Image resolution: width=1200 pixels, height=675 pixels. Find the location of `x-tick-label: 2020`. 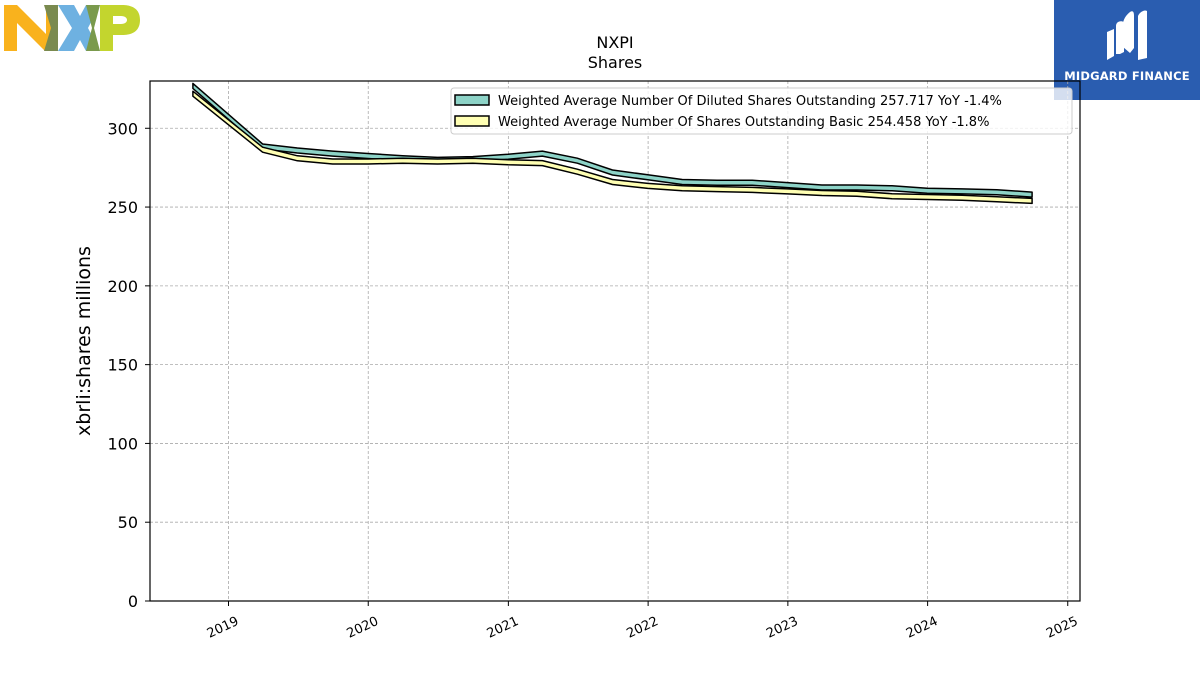

x-tick-label: 2020 is located at coordinates (363, 628).